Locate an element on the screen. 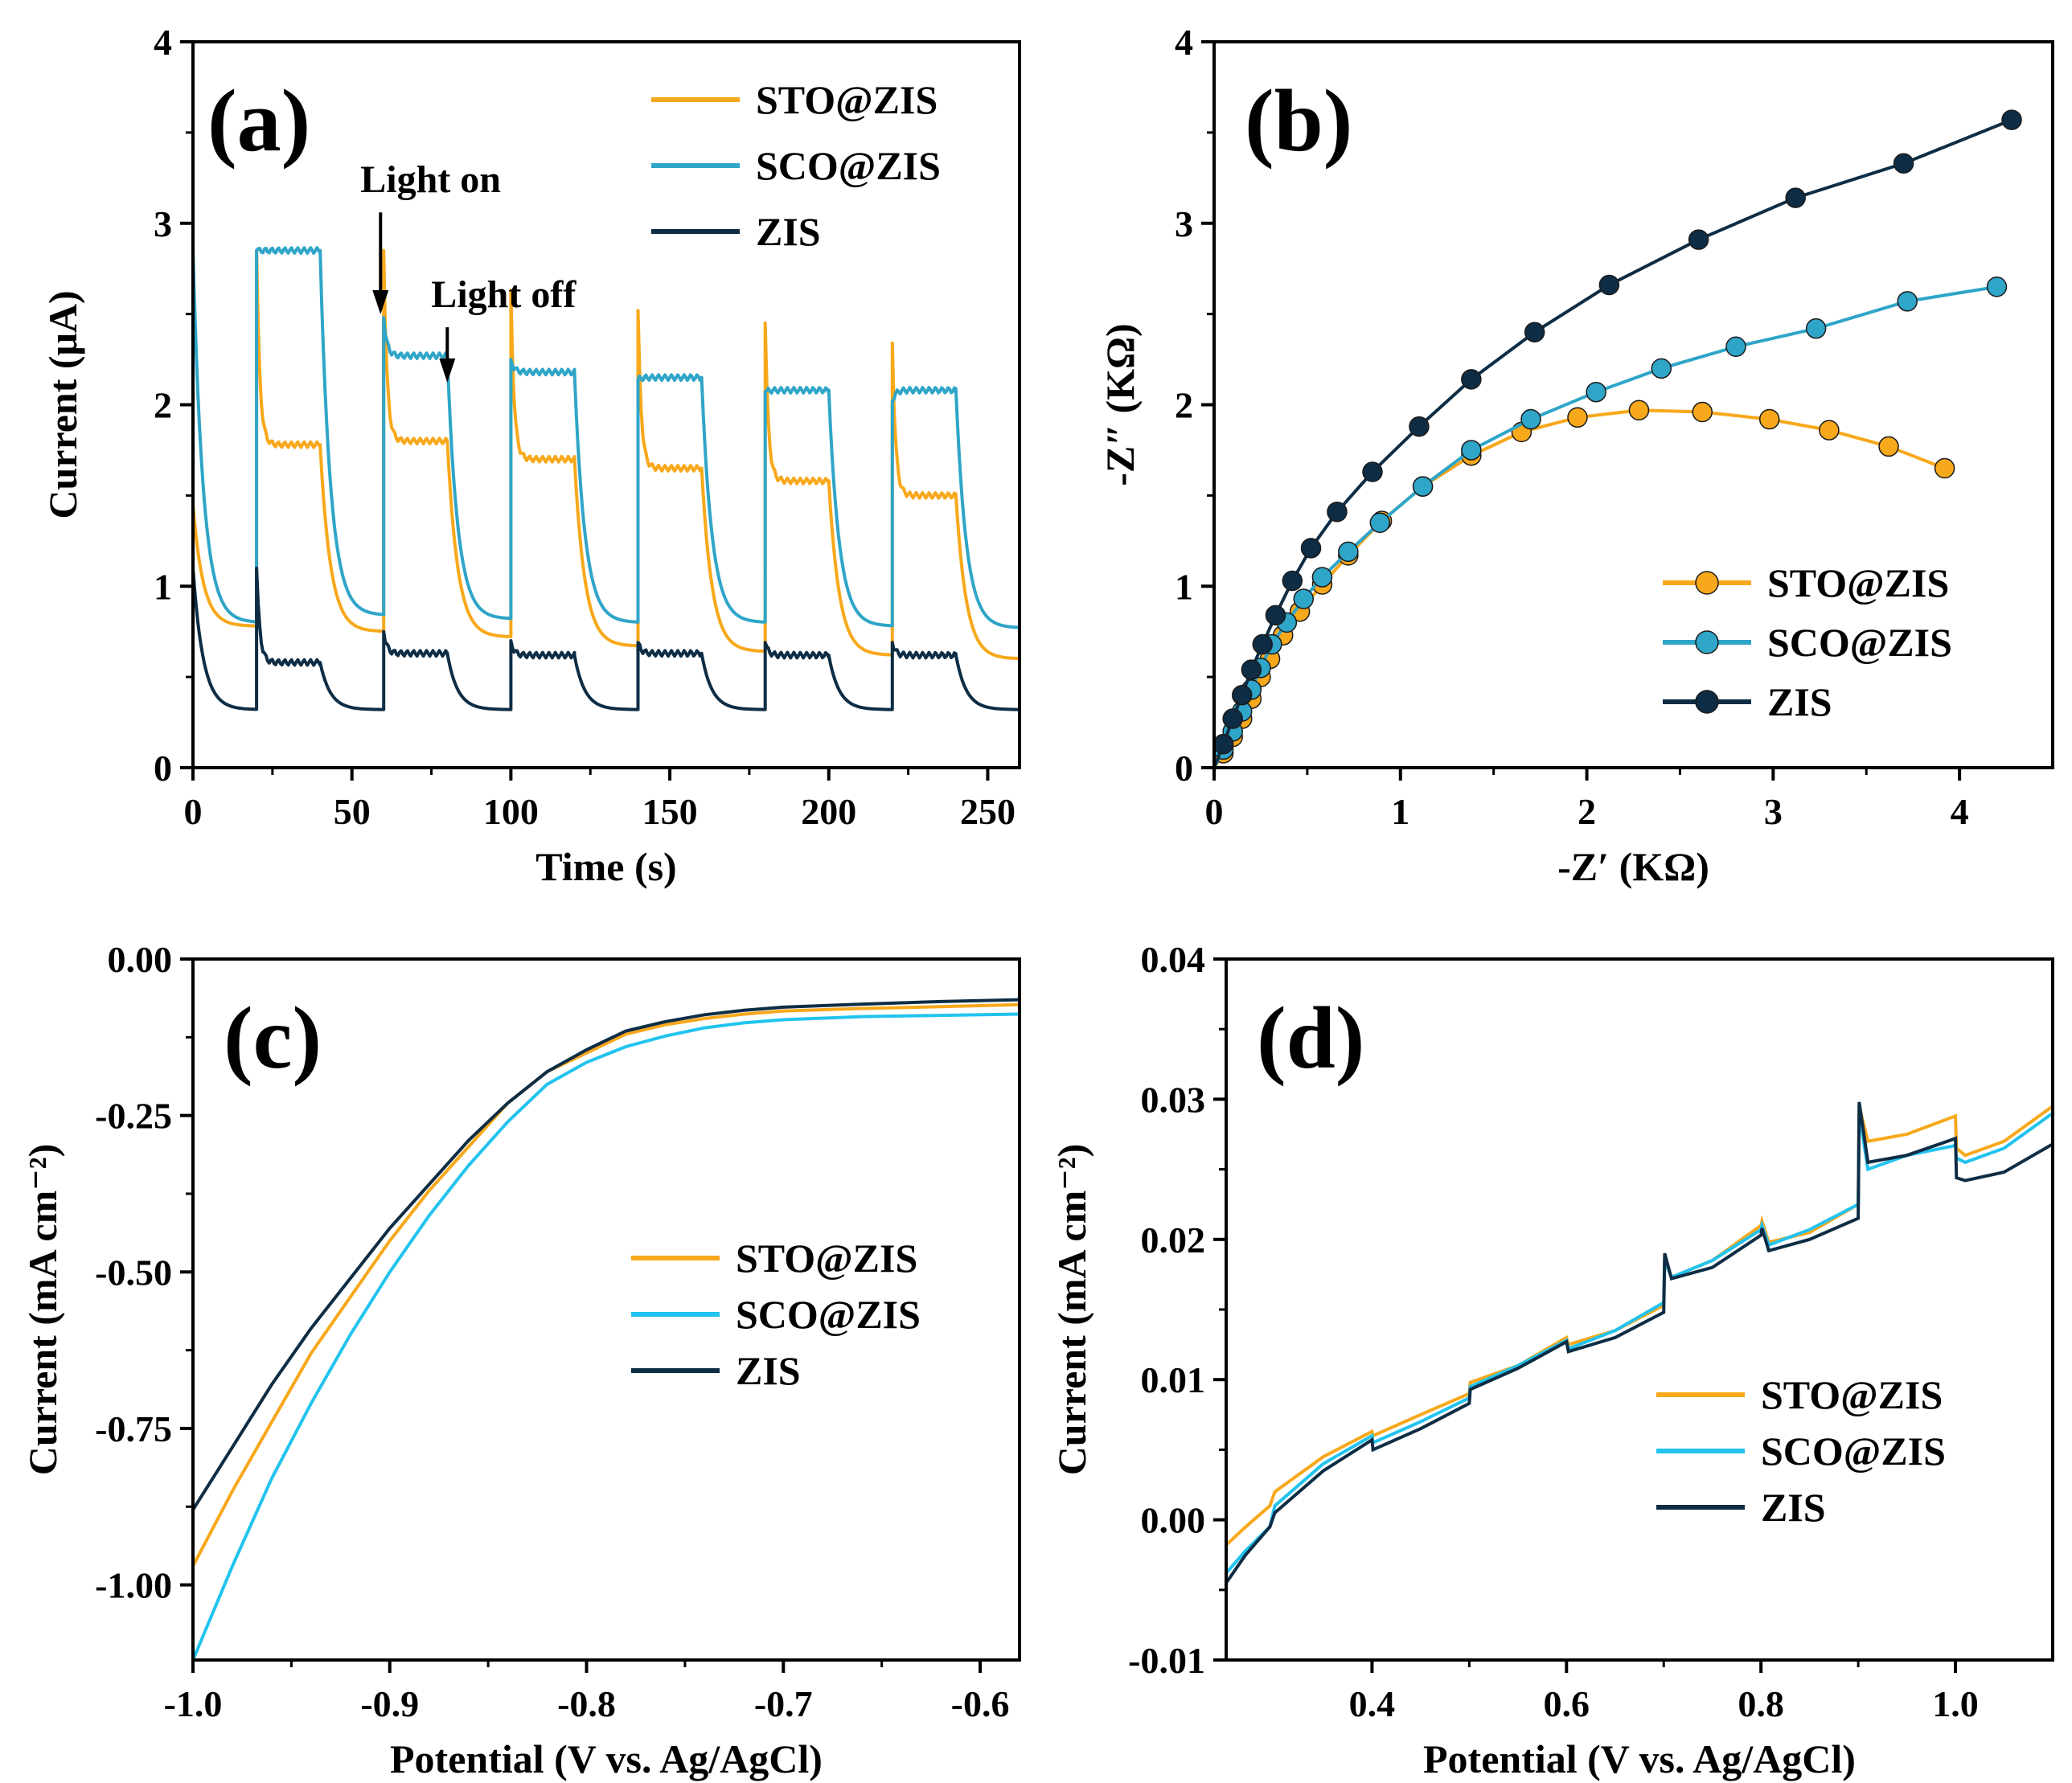 The width and height of the screenshot is (2072, 1783). y-axis-label: Current (μA) is located at coordinates (63, 405).